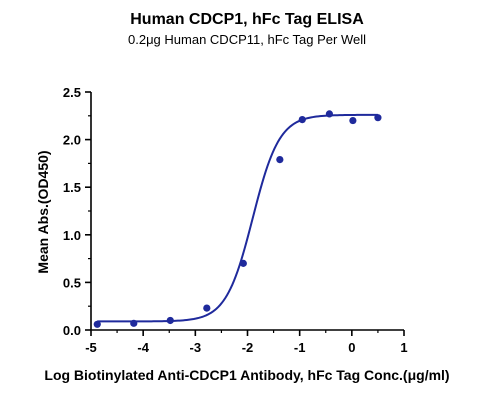  What do you see at coordinates (72, 187) in the screenshot?
I see `y-tick-label: 1.5` at bounding box center [72, 187].